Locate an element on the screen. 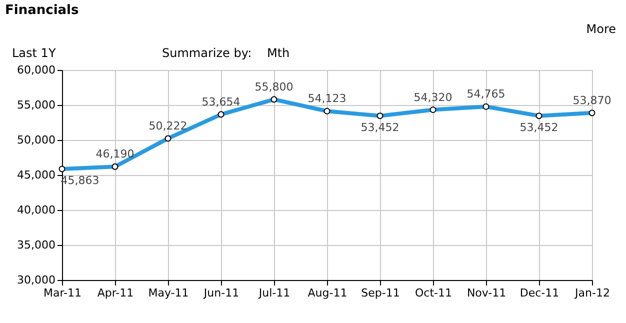  y-tick-label: 50,000 is located at coordinates (36, 140).